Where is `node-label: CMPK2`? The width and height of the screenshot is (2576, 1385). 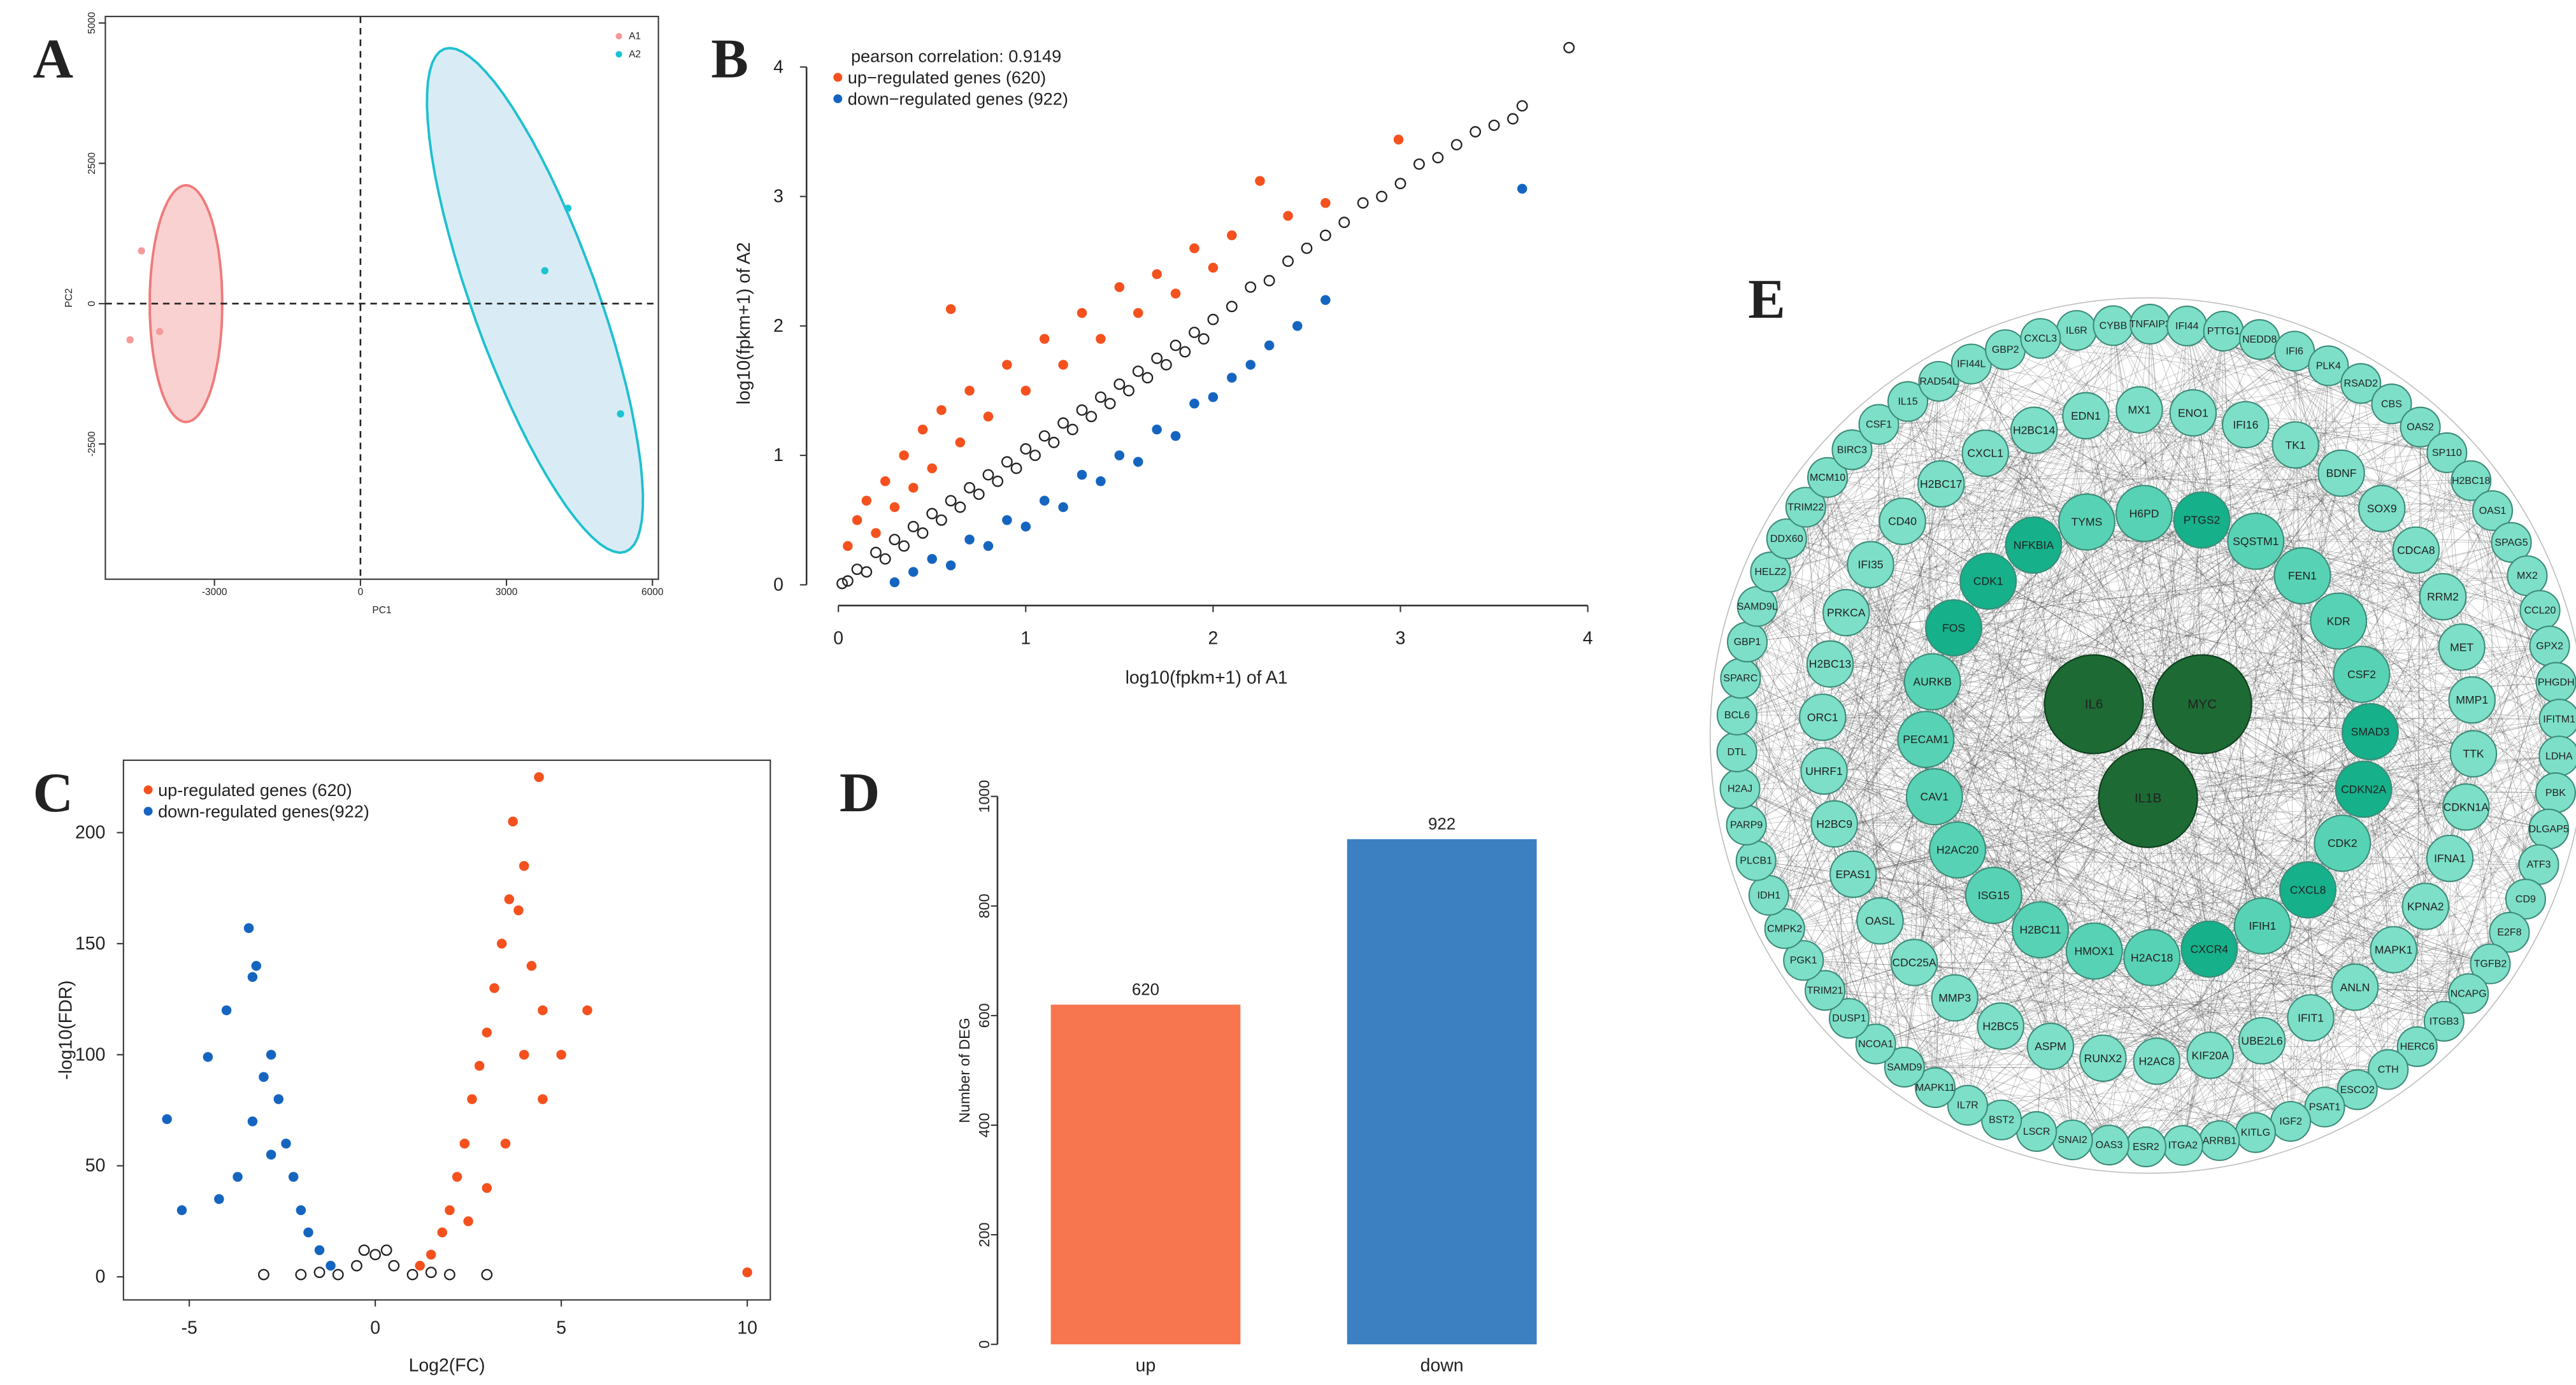 node-label: CMPK2 is located at coordinates (1784, 928).